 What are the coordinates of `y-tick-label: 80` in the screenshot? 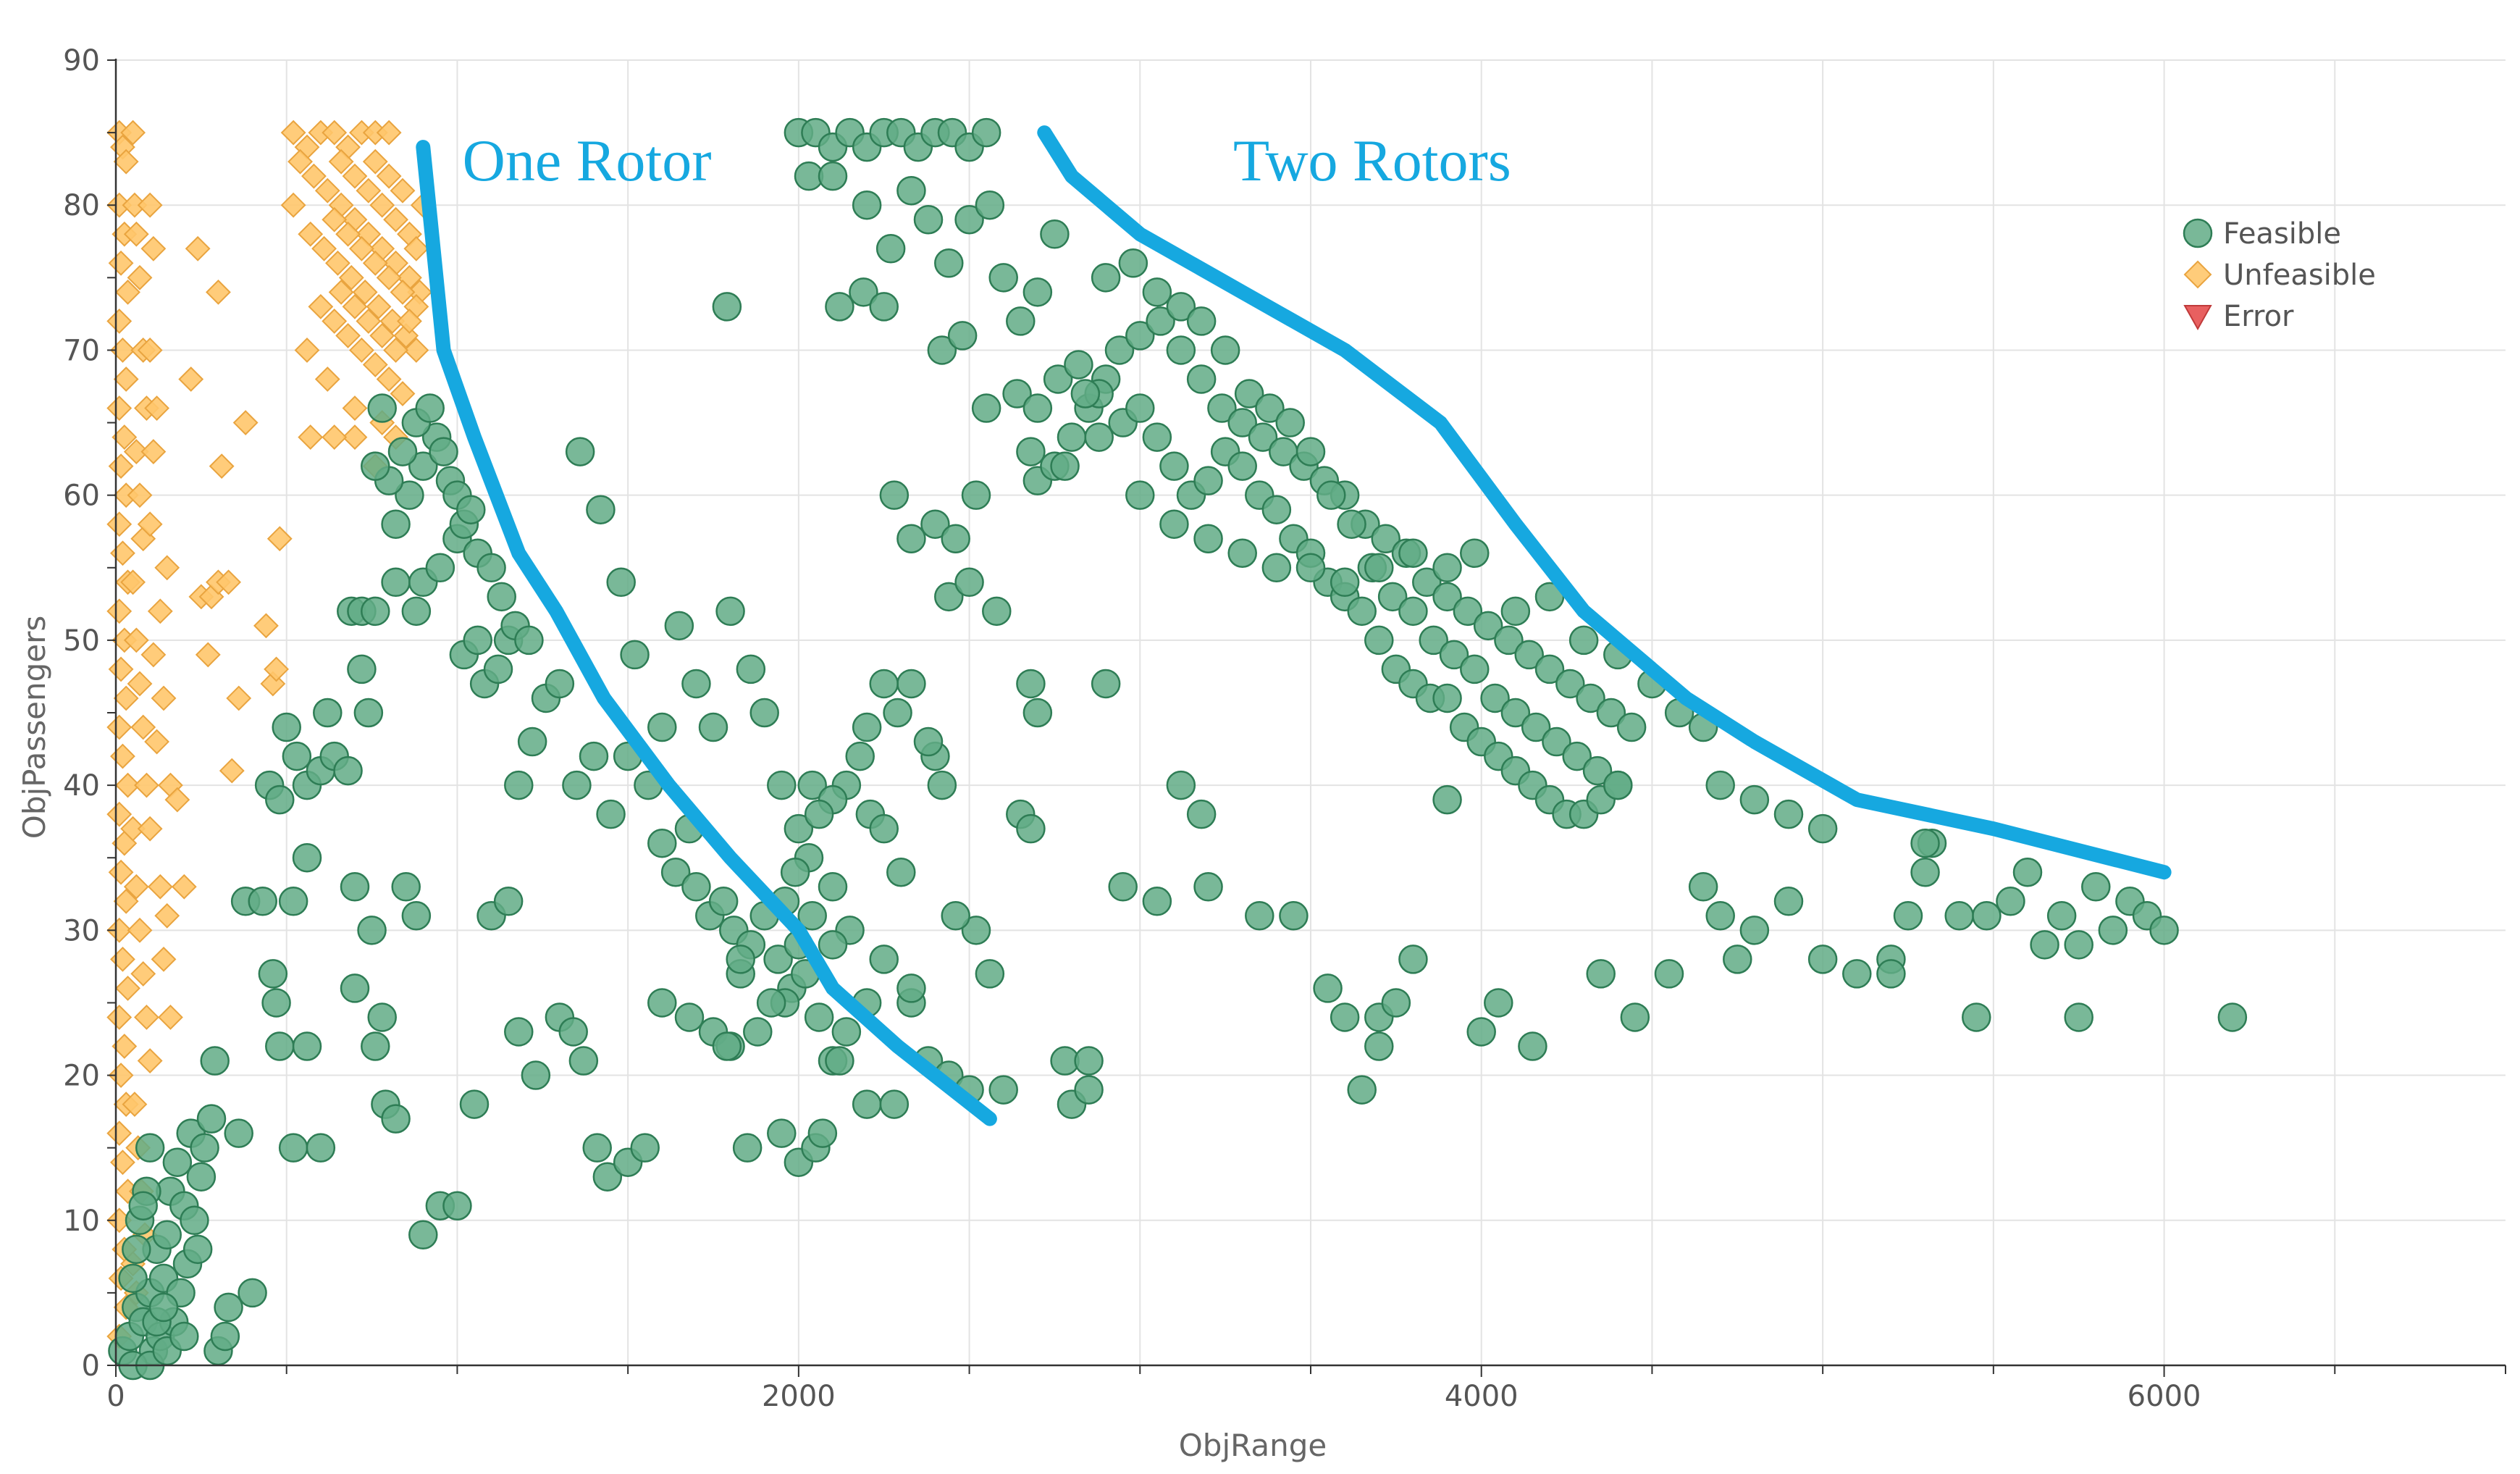 It's located at (81, 206).